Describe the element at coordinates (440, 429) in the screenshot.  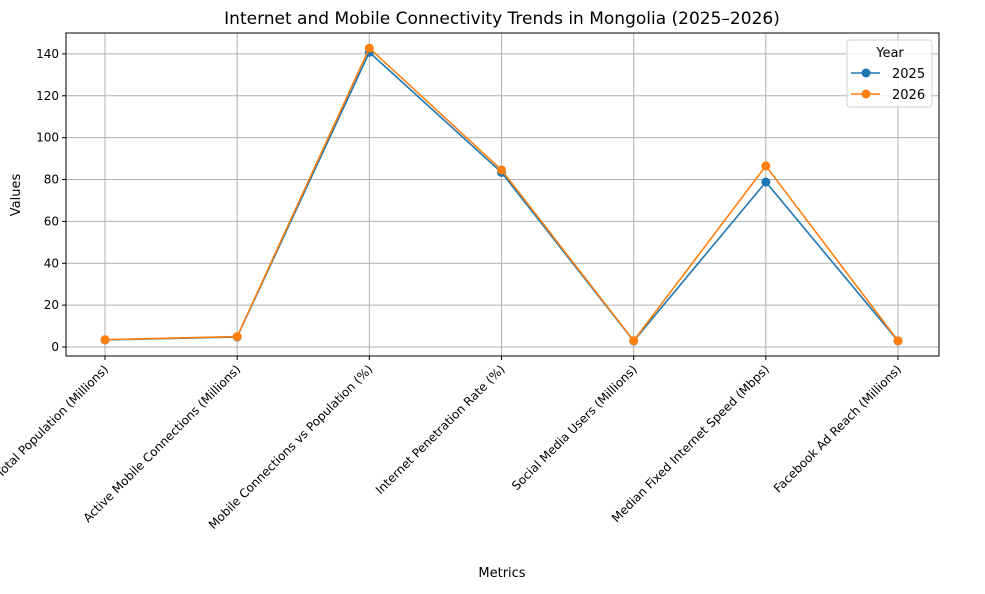
I see `x-tick-label: Internet Penetration Rate (%)` at that location.